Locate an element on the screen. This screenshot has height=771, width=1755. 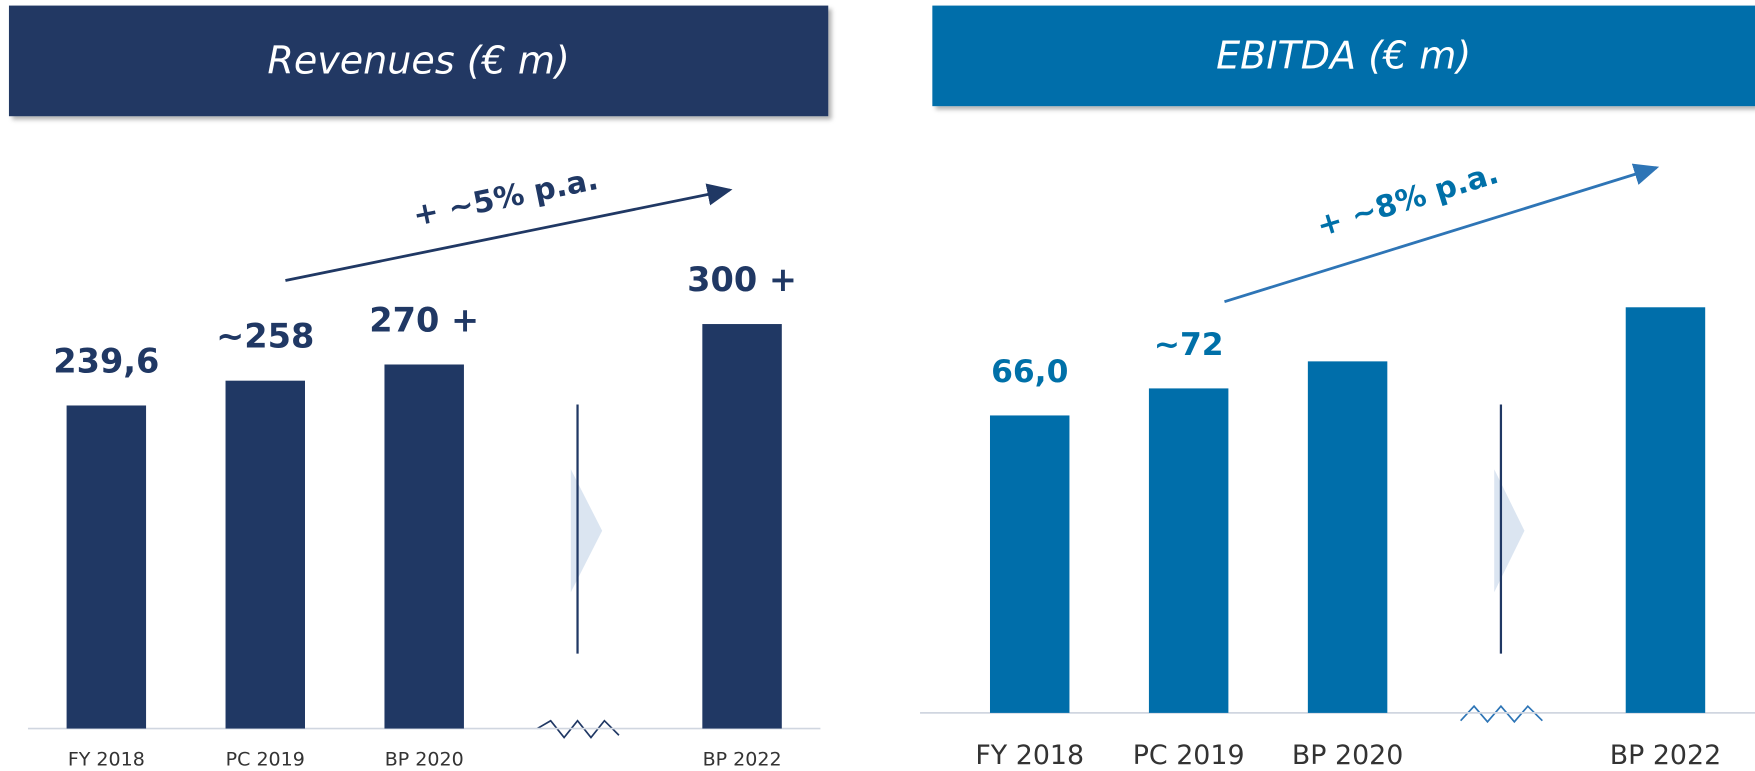
value-label: ~258 is located at coordinates (265, 336).